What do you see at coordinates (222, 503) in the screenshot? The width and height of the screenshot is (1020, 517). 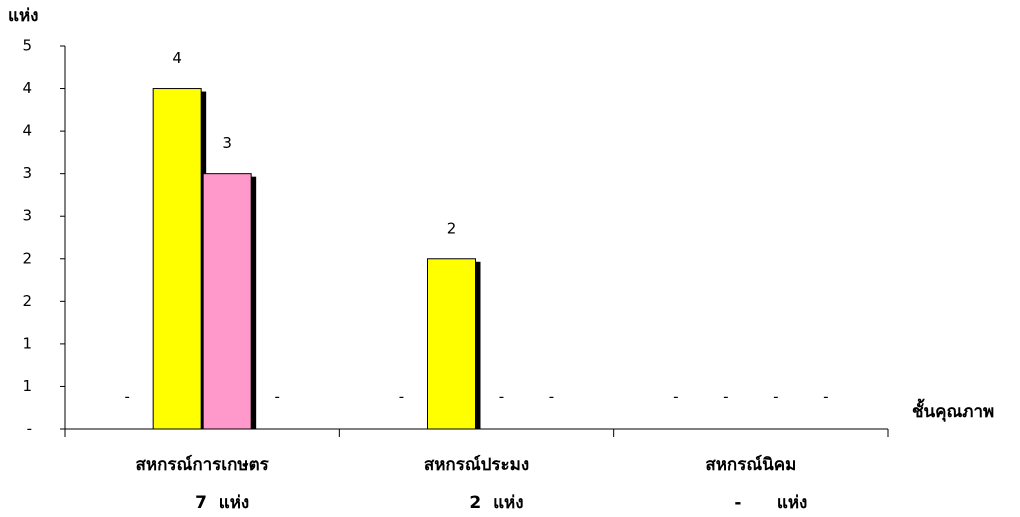 I see `category-note: 7 แห่ง` at bounding box center [222, 503].